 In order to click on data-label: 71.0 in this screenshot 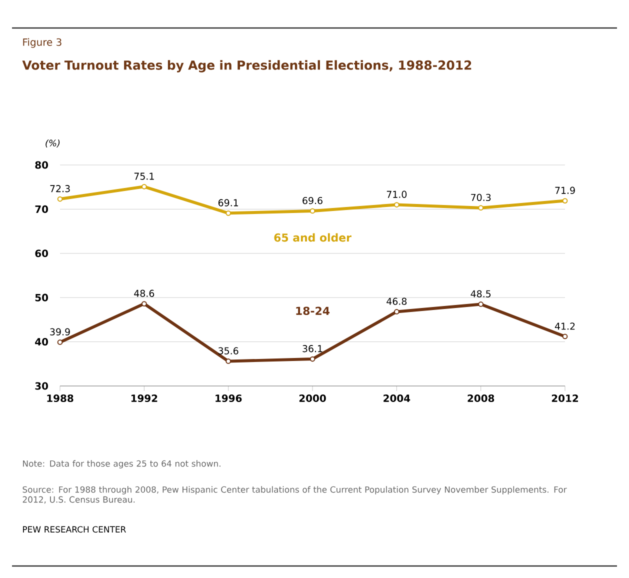, I will do `click(396, 194)`.